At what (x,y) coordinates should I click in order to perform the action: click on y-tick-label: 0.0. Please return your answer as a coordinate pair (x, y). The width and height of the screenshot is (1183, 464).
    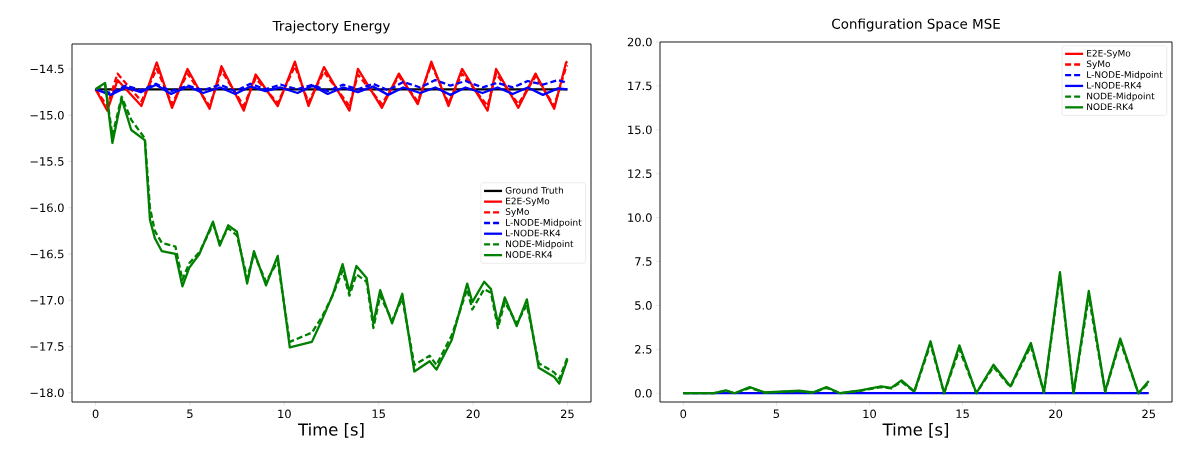
    Looking at the image, I should click on (643, 393).